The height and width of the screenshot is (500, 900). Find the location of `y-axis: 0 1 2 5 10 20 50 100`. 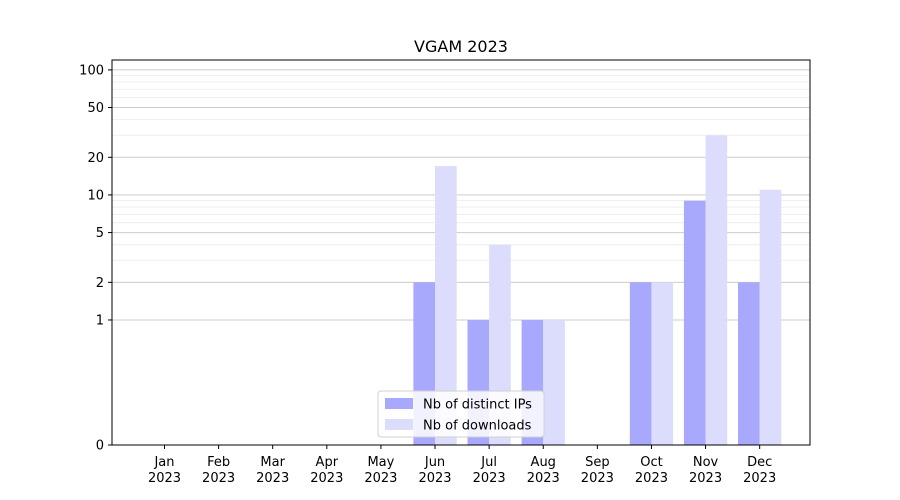

y-axis: 0 1 2 5 10 20 50 100 is located at coordinates (95, 258).